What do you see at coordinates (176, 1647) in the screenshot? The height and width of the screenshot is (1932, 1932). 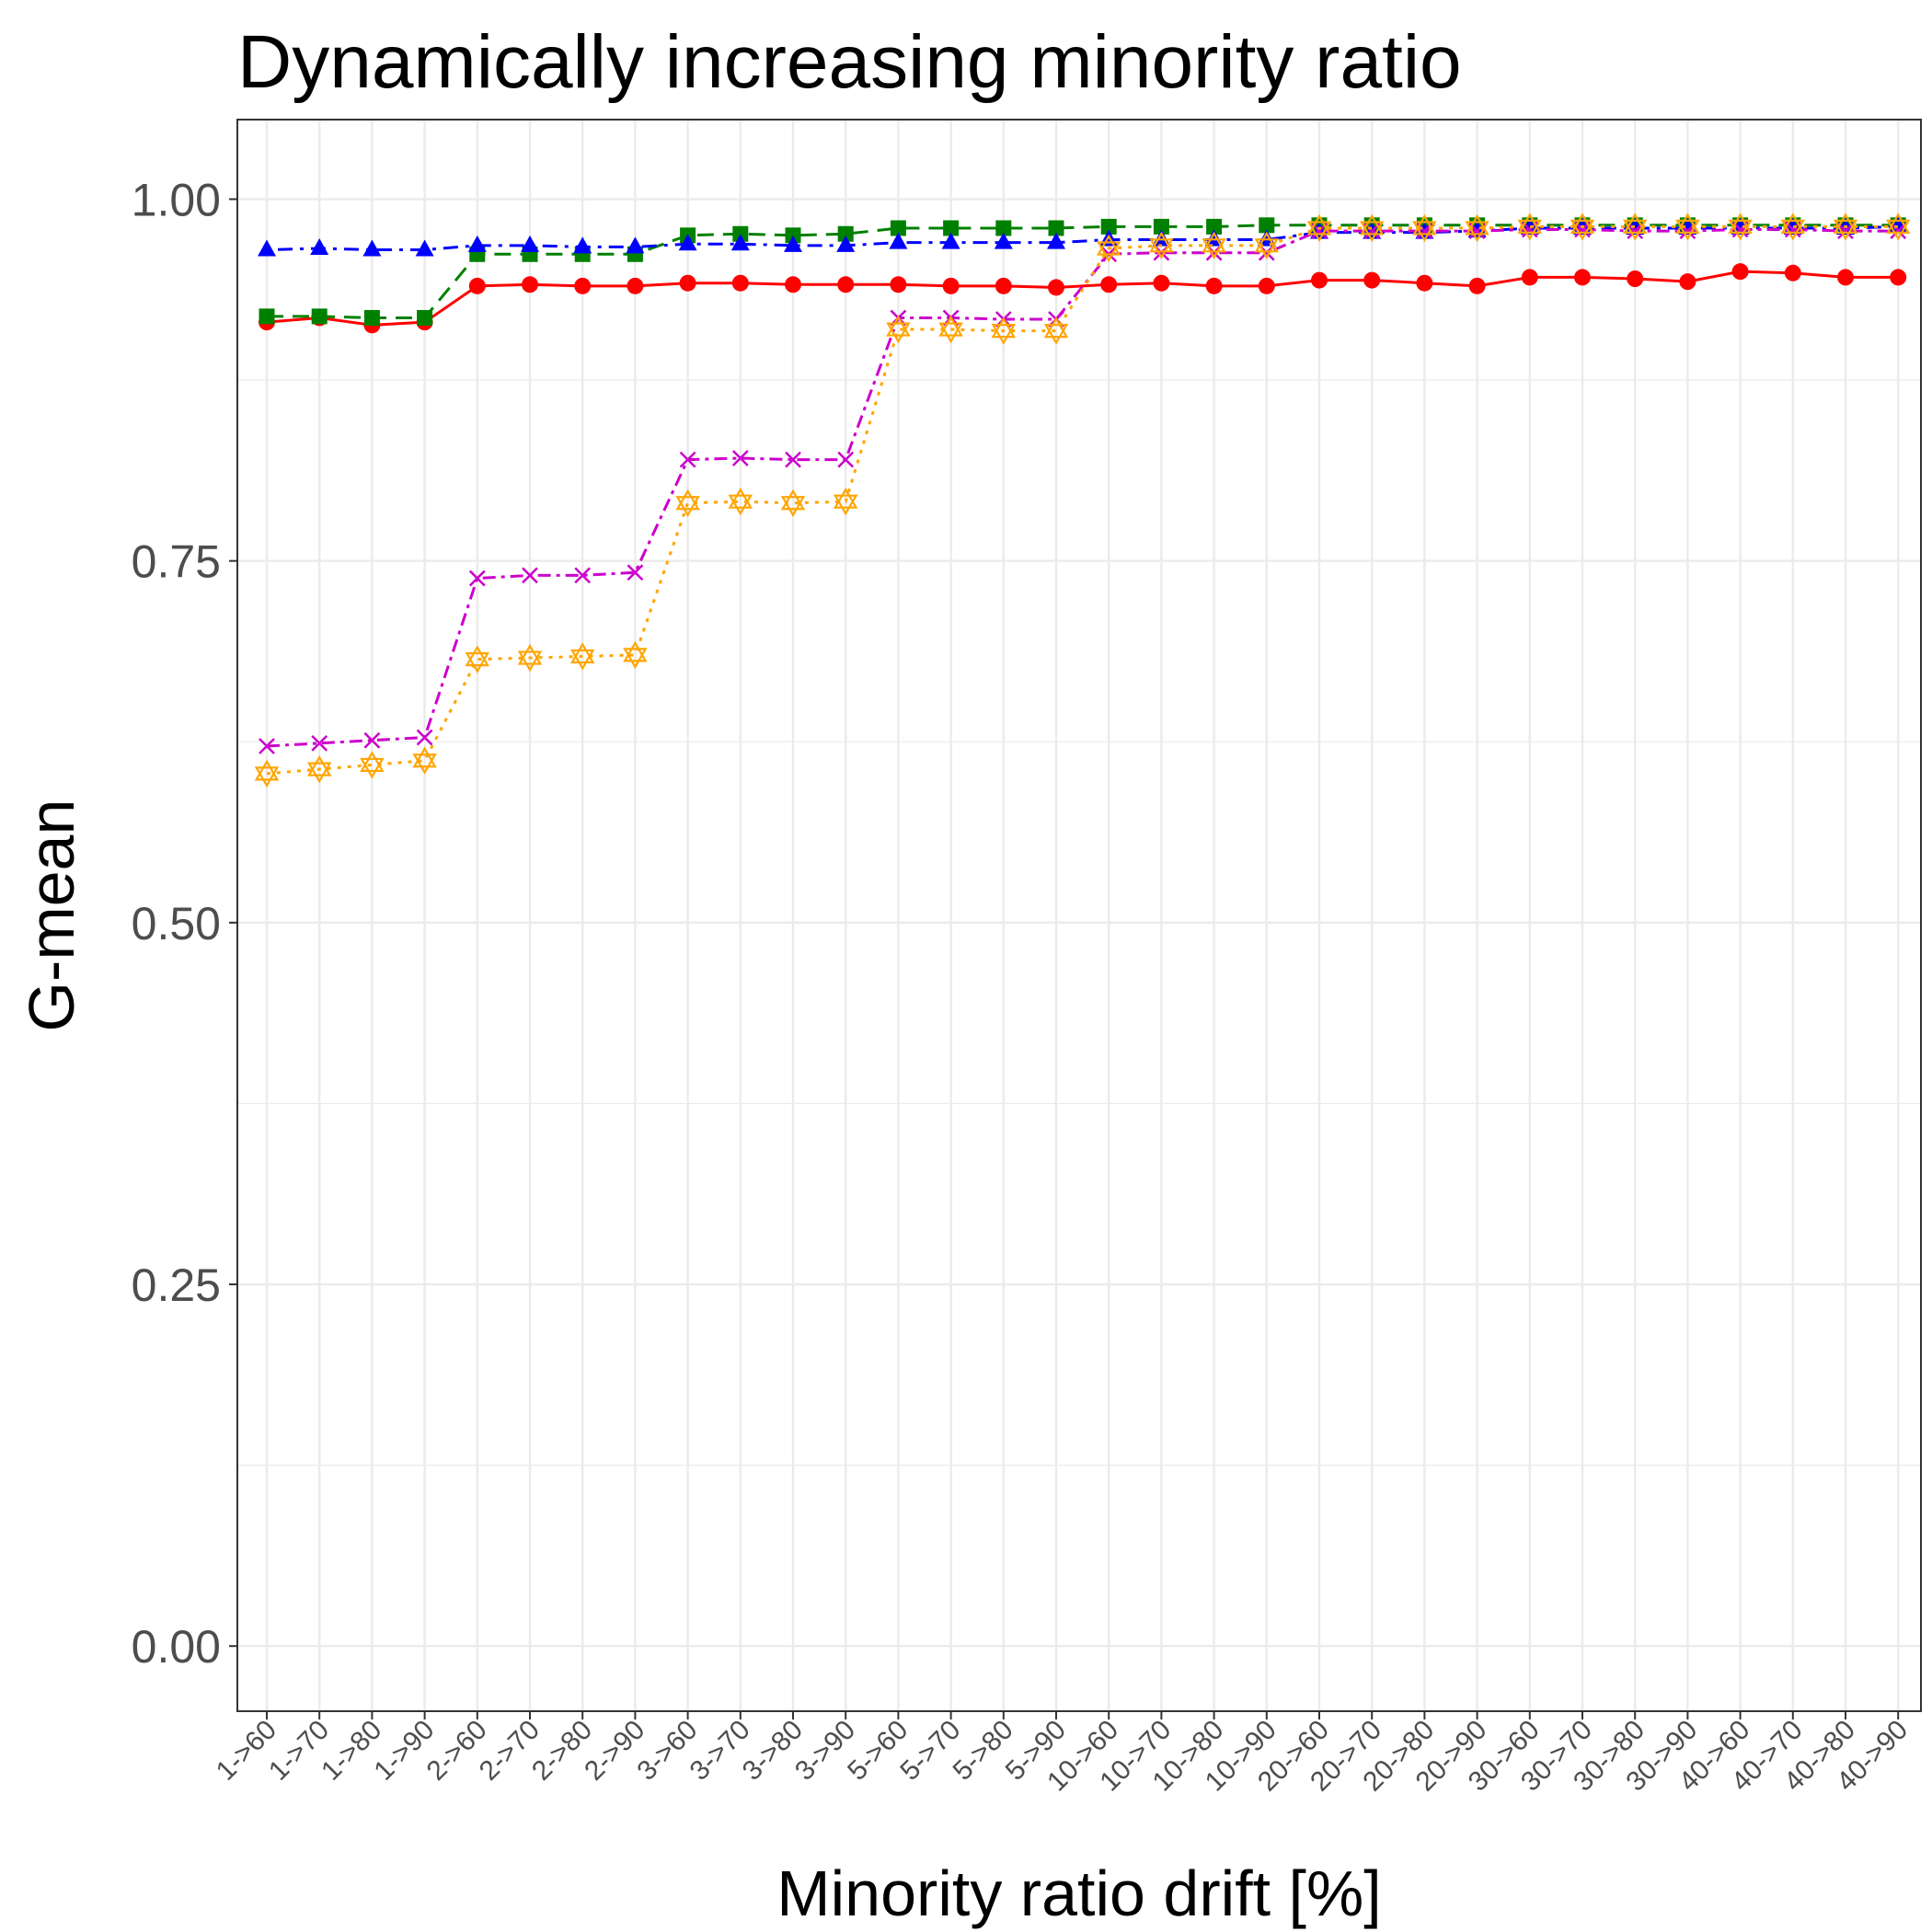 I see `y-tick-label: 0.00` at bounding box center [176, 1647].